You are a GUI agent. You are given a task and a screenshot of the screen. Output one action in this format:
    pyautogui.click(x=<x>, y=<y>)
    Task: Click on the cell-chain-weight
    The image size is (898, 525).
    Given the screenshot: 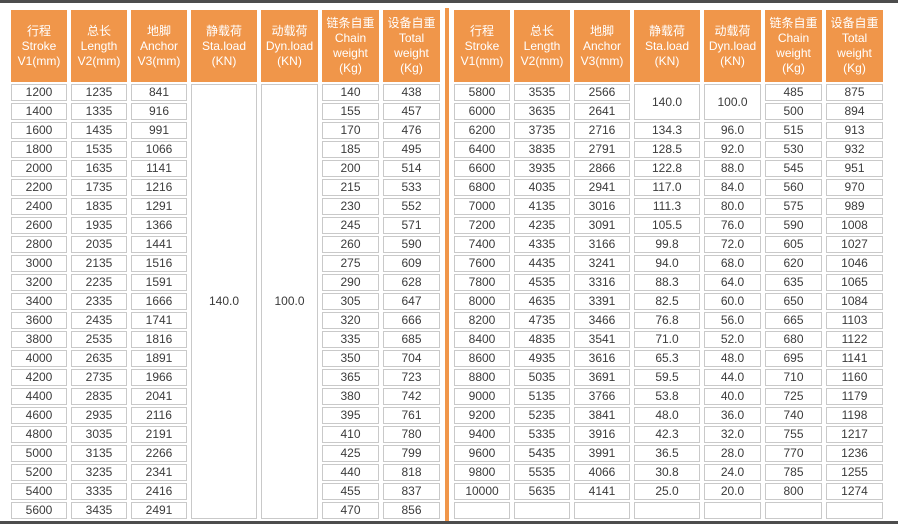 What is the action you would take?
    pyautogui.click(x=793, y=510)
    